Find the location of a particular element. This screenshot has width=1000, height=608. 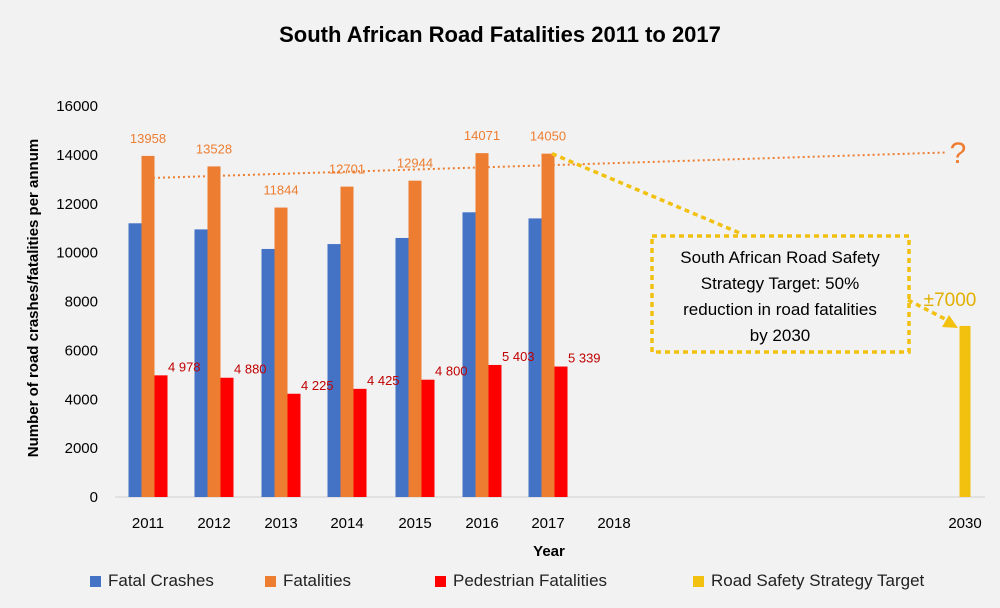

target-box-text-line: by 2030 is located at coordinates (780, 335).